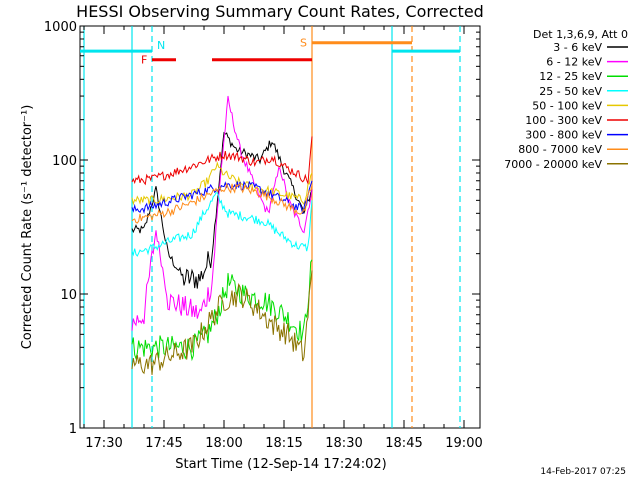 The image size is (640, 480). Describe the element at coordinates (161, 45) in the screenshot. I see `flag-N-label: N` at that location.